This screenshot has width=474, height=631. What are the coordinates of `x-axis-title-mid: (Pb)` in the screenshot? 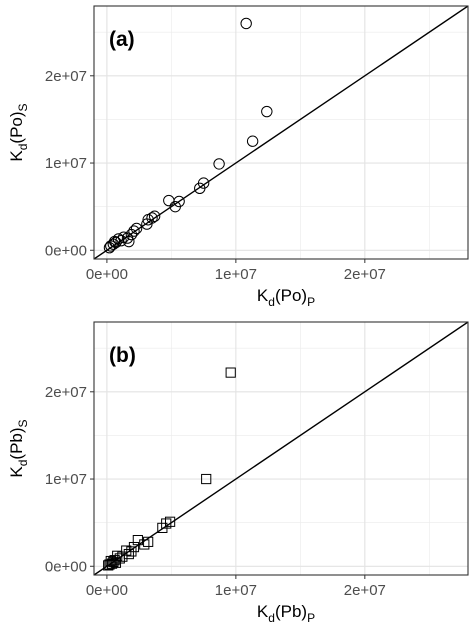 It's located at (291, 611).